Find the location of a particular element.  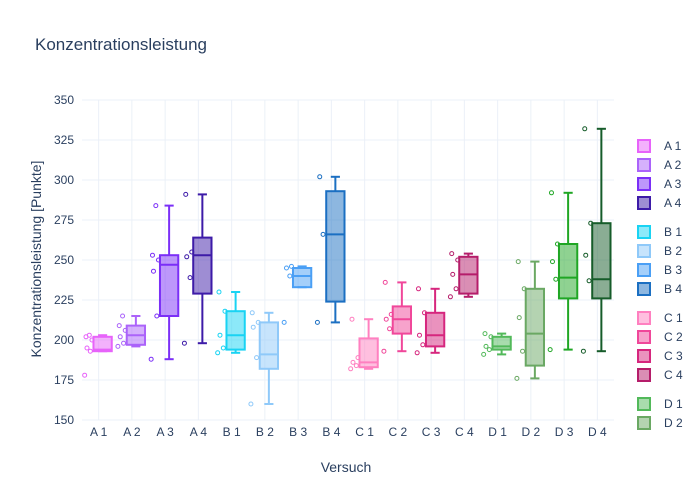

legend-item-a4: A 4 is located at coordinates (659, 203).